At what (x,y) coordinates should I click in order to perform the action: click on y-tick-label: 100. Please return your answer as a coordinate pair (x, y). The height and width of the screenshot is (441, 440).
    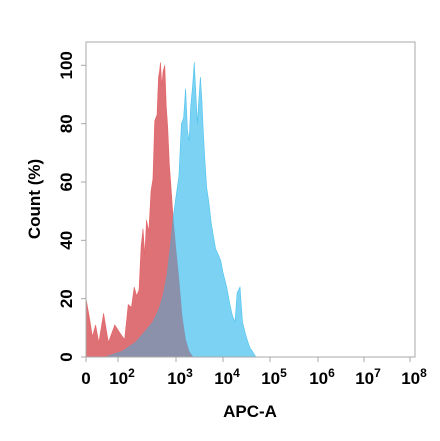
    Looking at the image, I should click on (66, 65).